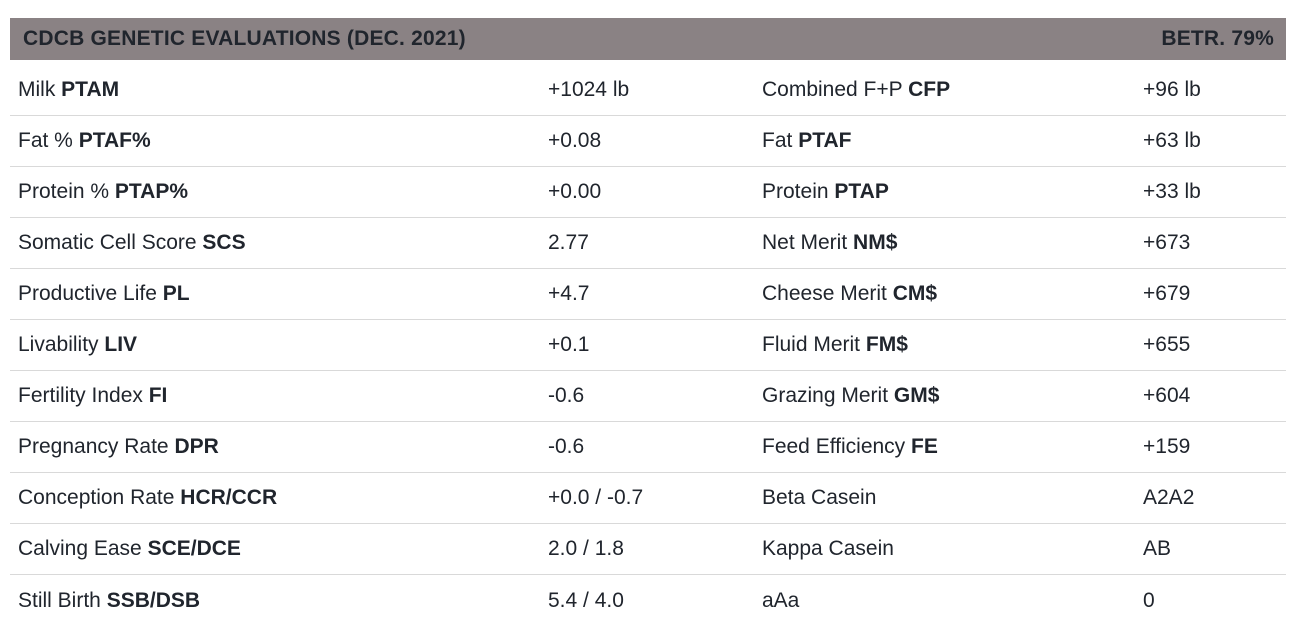 This screenshot has width=1296, height=636. Describe the element at coordinates (952, 447) in the screenshot. I see `trait-right: Feed Efficiency FE` at that location.